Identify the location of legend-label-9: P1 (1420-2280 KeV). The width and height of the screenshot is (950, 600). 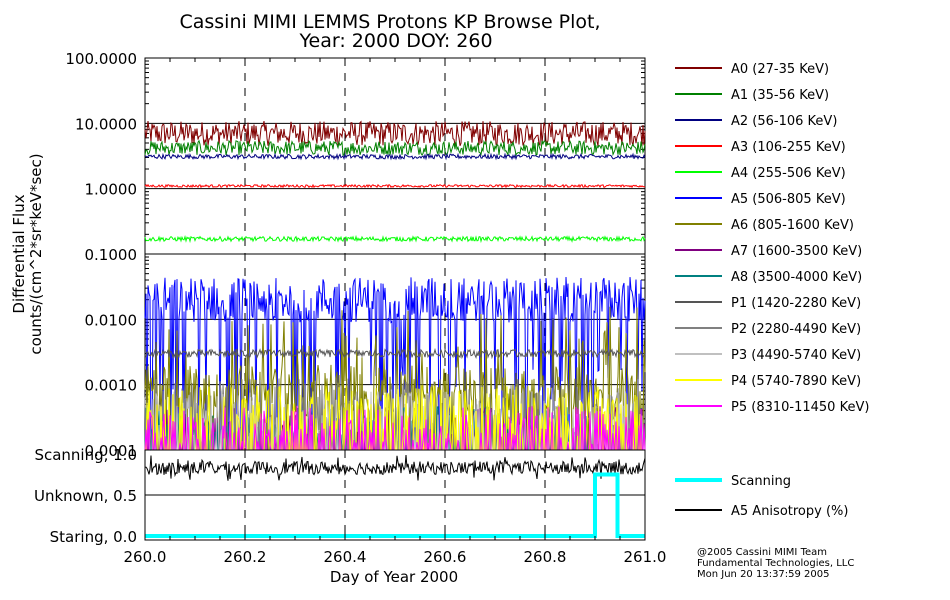
(796, 303).